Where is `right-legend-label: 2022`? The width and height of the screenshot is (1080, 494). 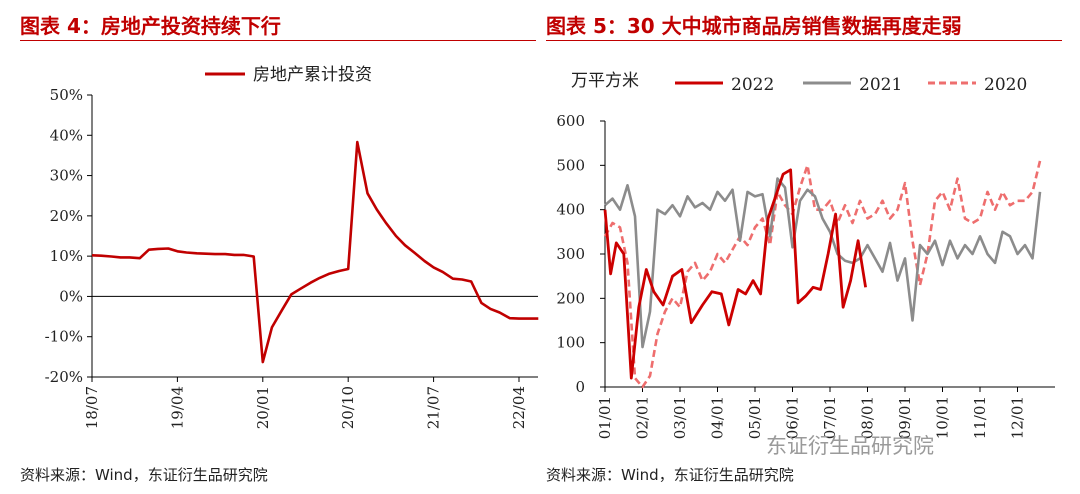
right-legend-label: 2022 is located at coordinates (752, 85).